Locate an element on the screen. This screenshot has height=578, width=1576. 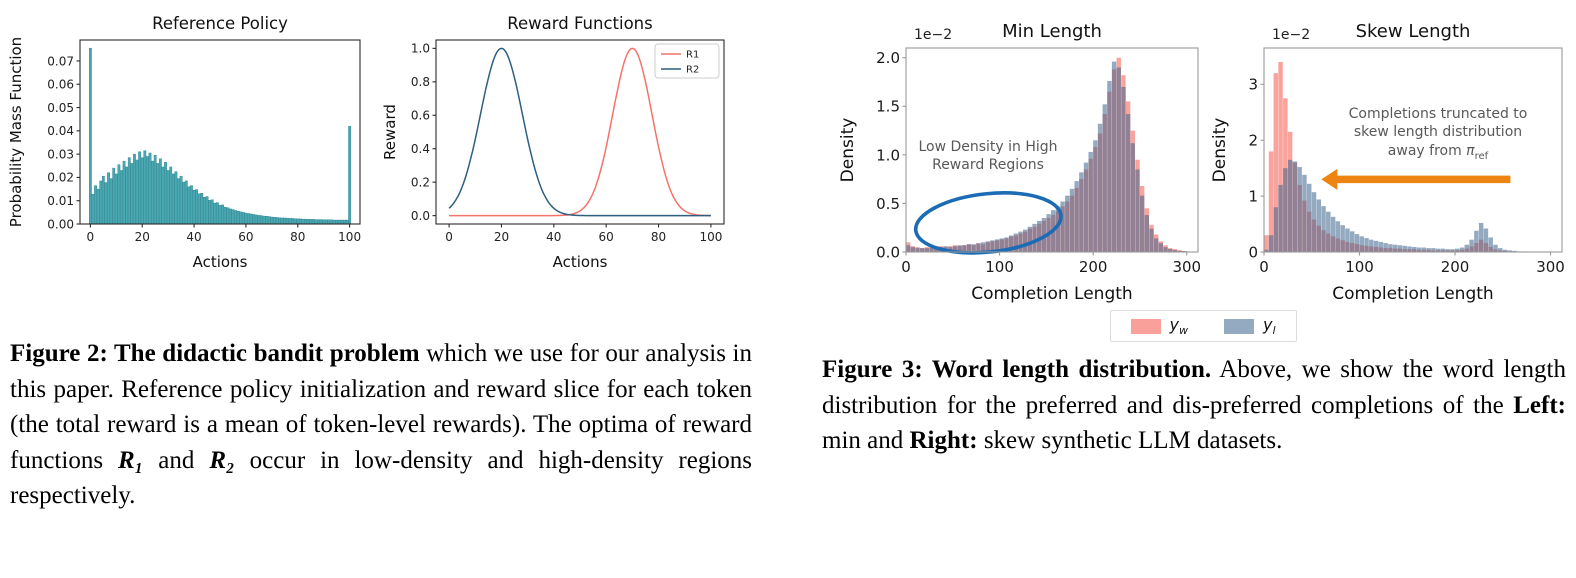
svg-text: 1 is located at coordinates (1253, 197).